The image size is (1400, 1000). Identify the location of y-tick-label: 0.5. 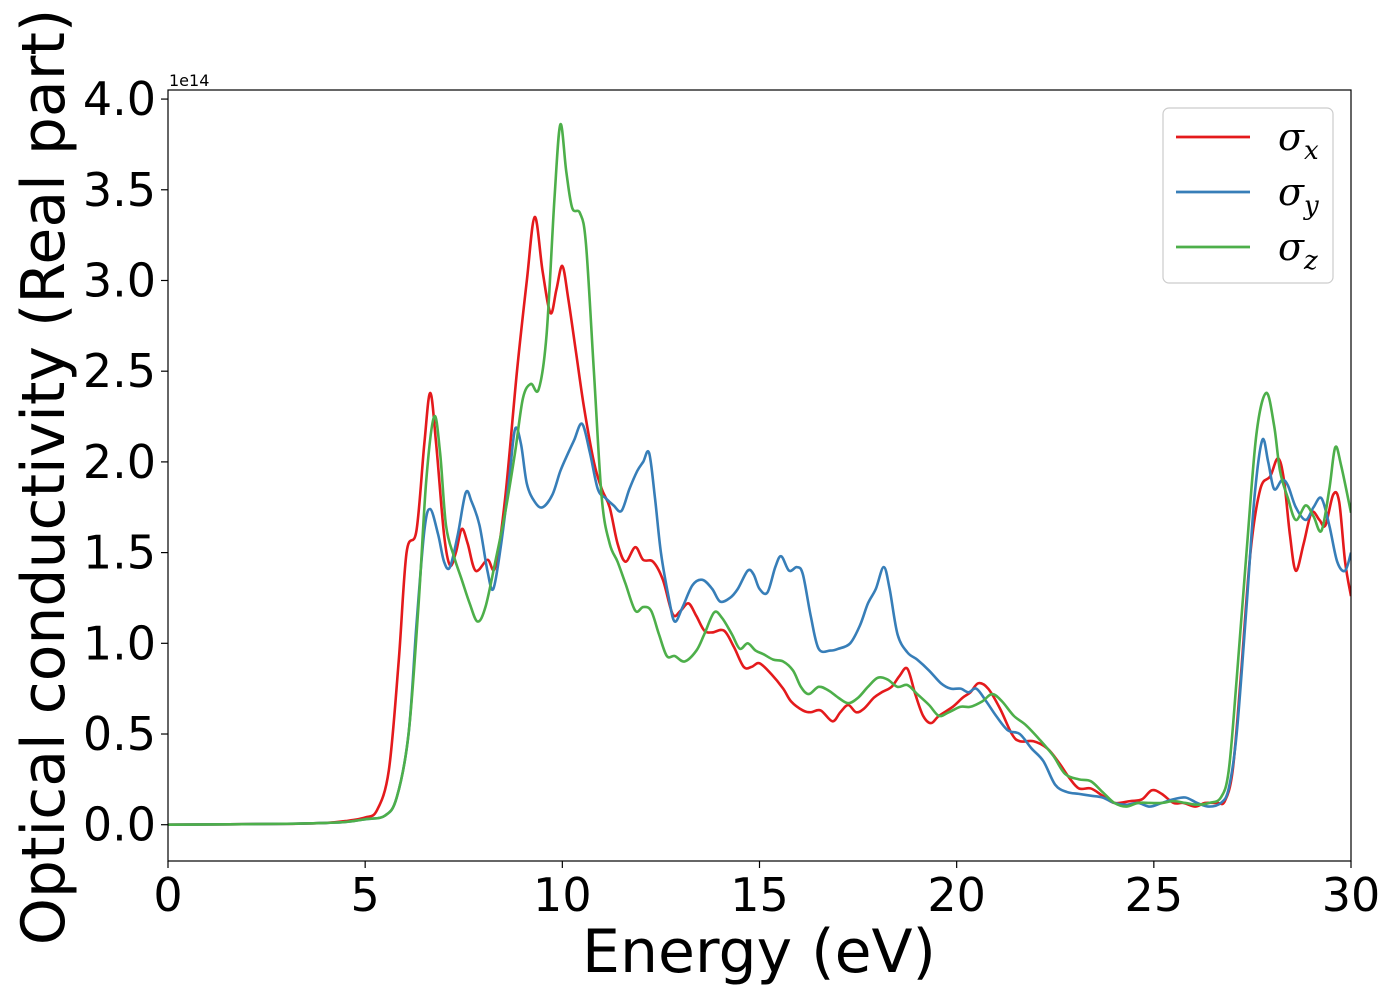
(119, 734).